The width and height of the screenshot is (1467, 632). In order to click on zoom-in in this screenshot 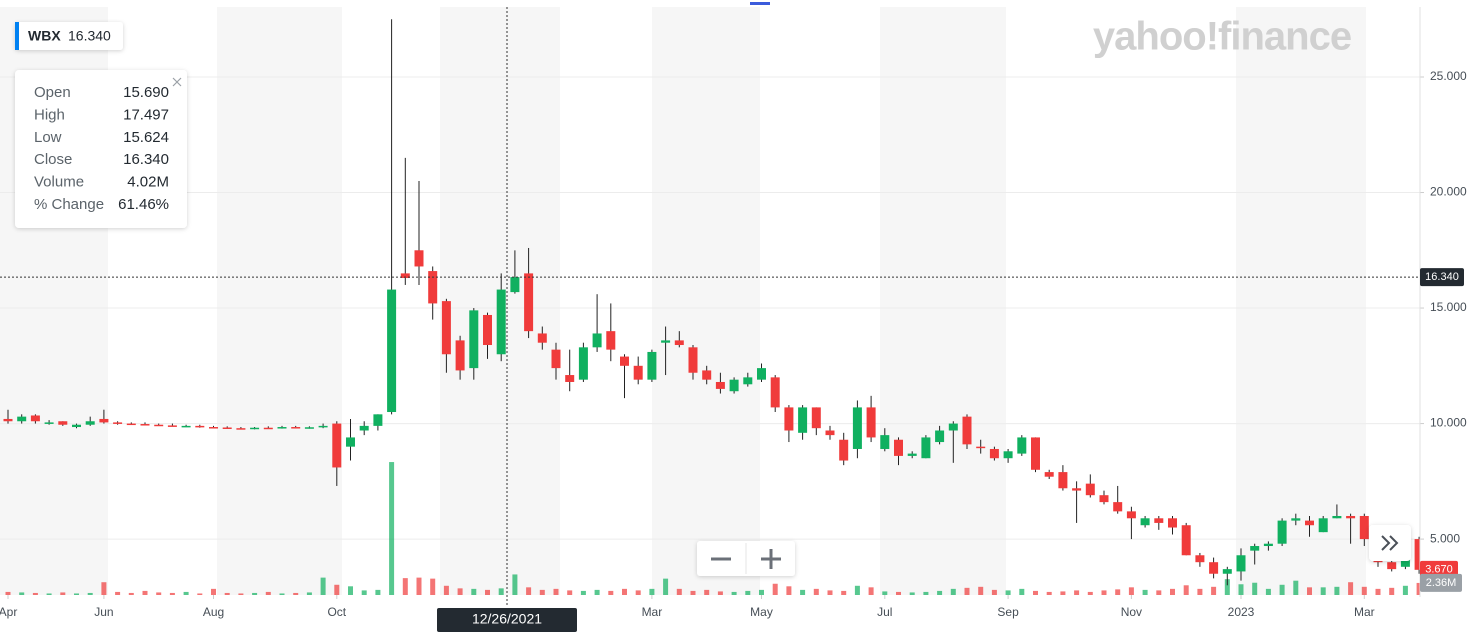, I will do `click(771, 559)`.